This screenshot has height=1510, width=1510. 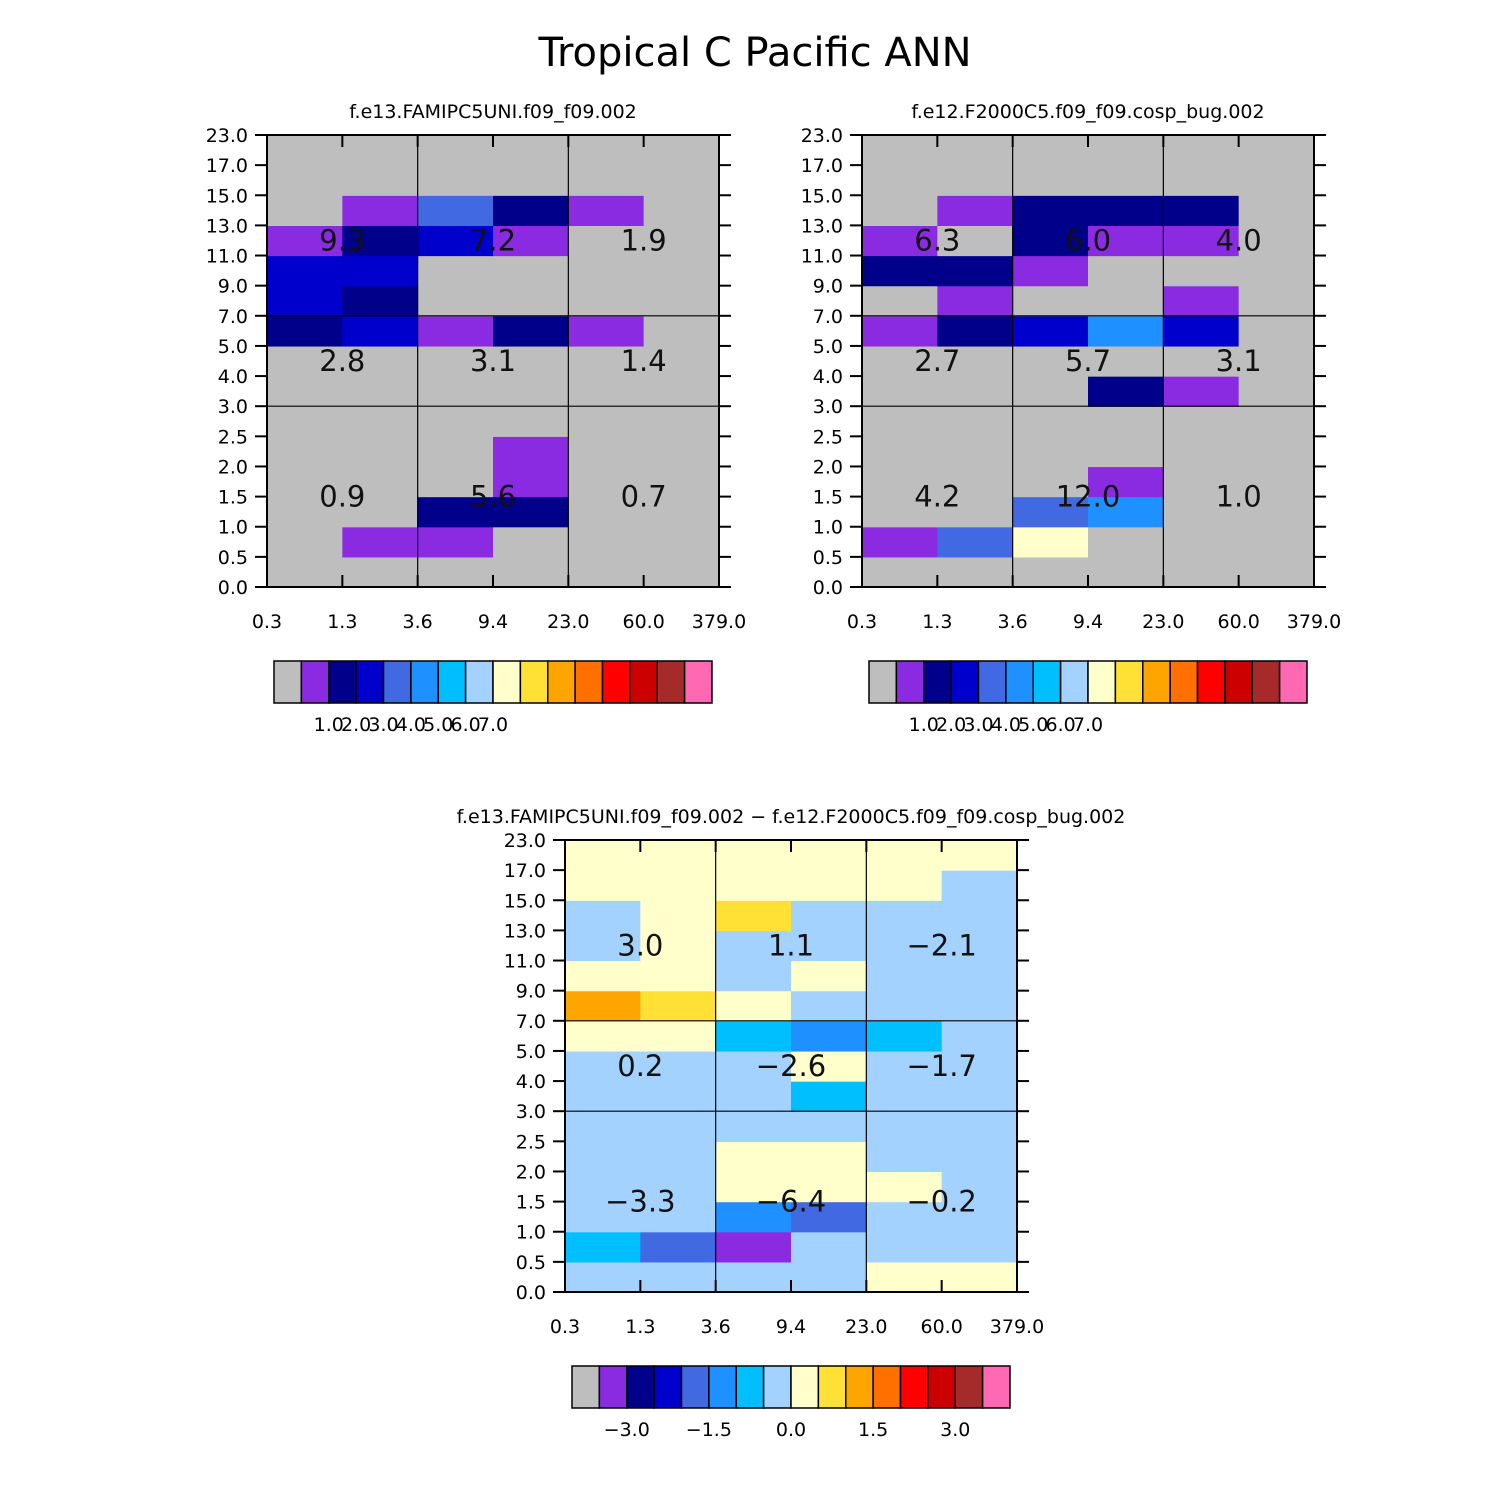 I want to click on y-tick-label: 3.0, so click(x=531, y=1112).